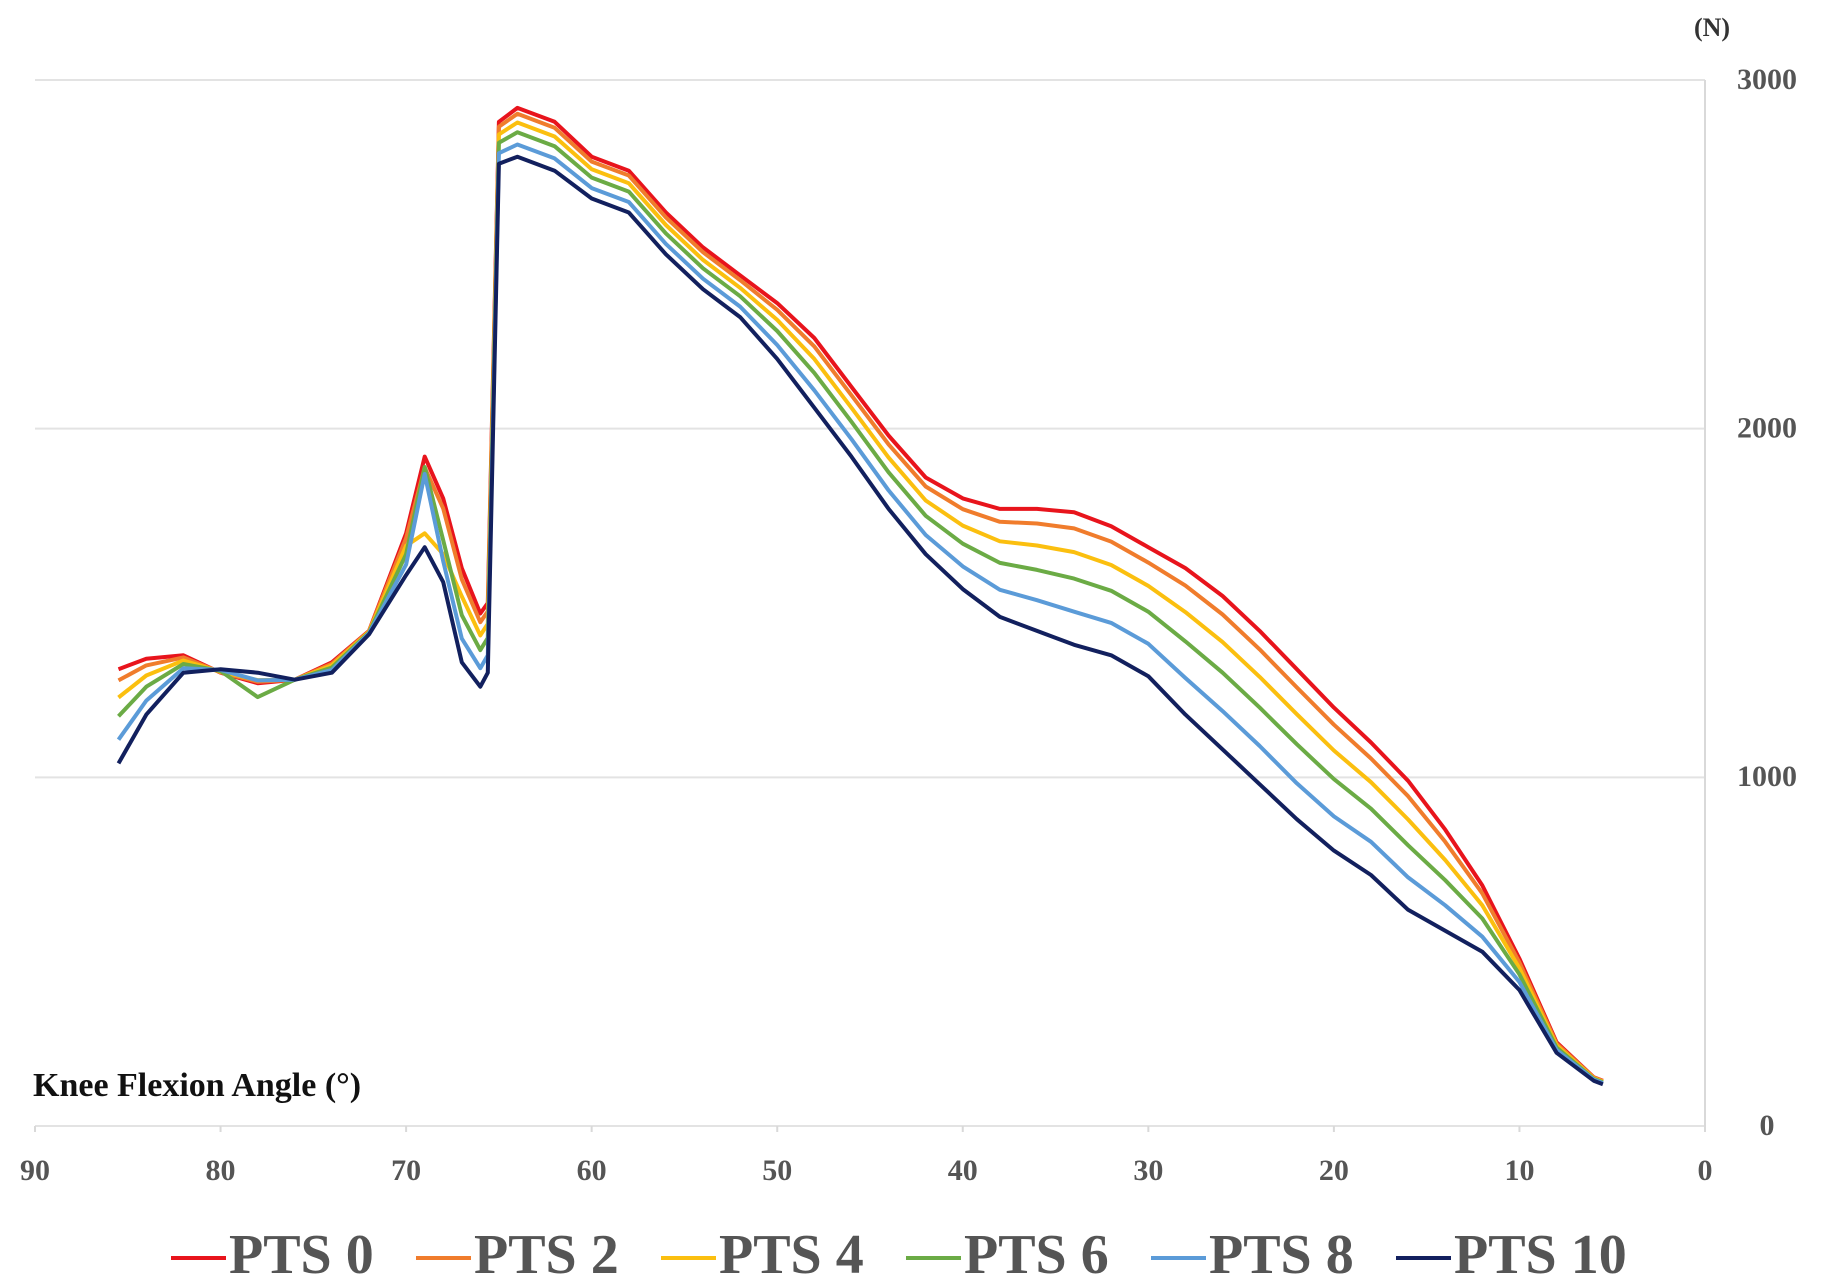 Image resolution: width=1843 pixels, height=1281 pixels. What do you see at coordinates (197, 1085) in the screenshot?
I see `x-axis-label: Knee Flexion Angle (°)` at bounding box center [197, 1085].